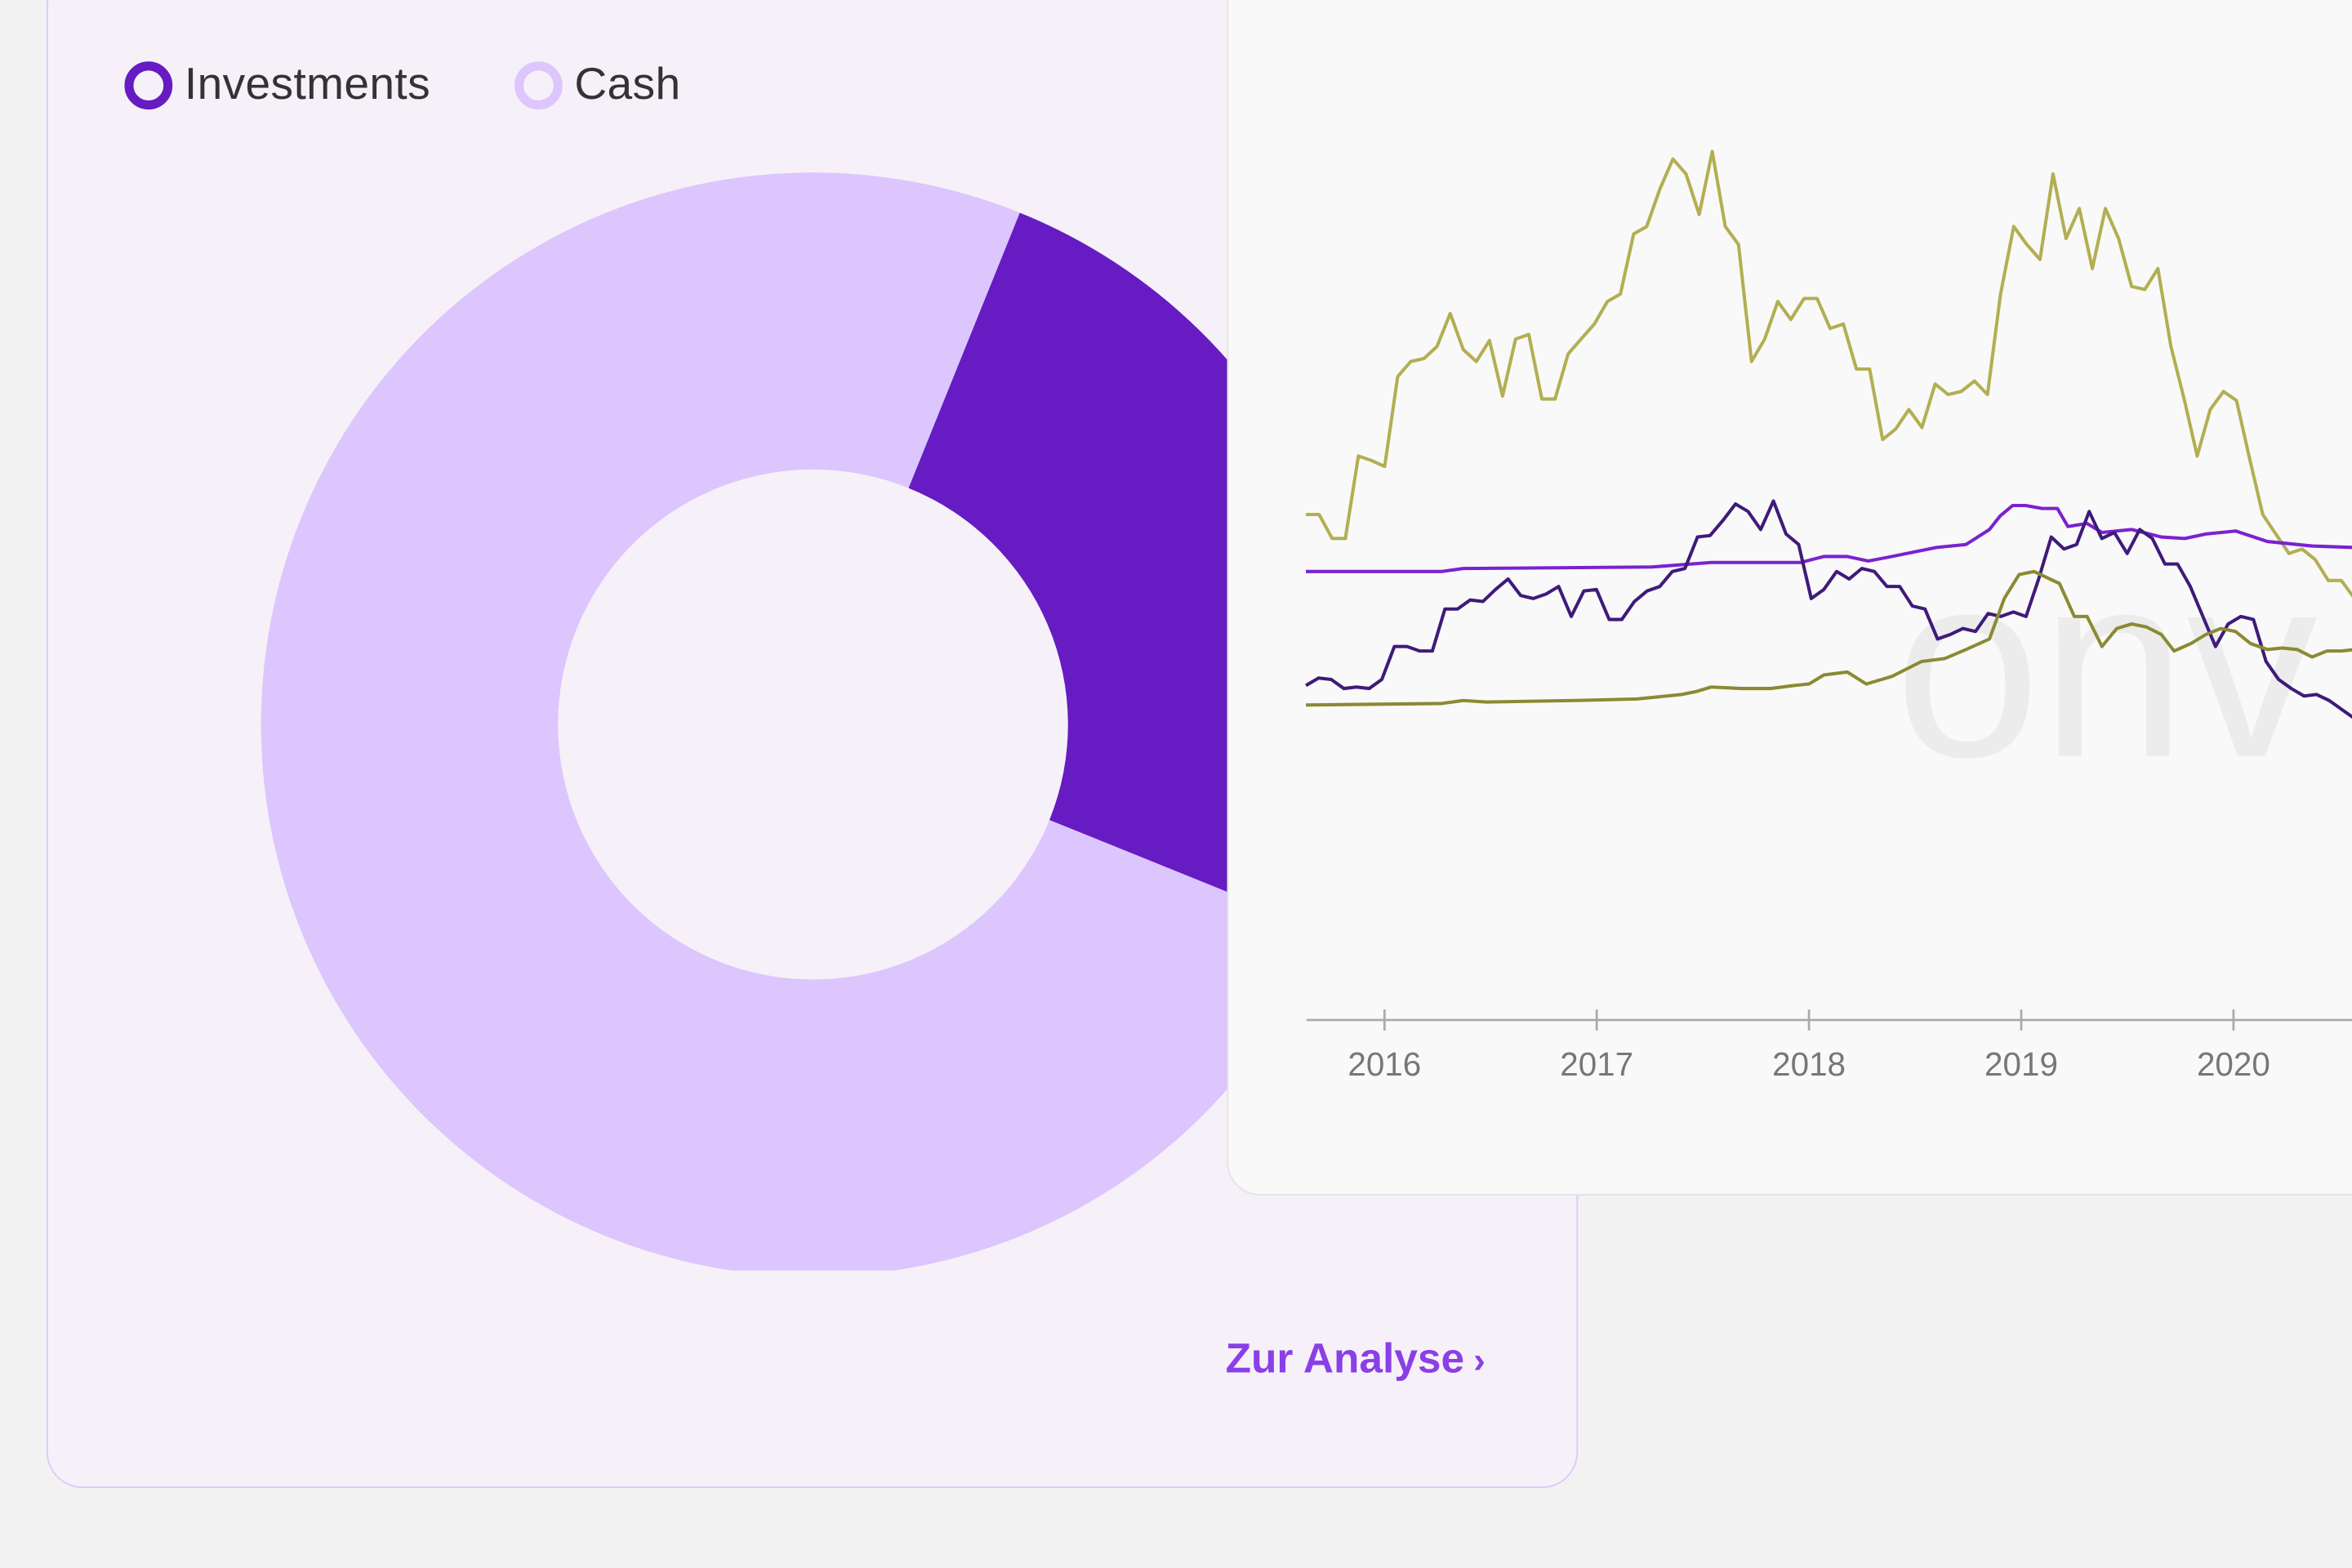  What do you see at coordinates (2106, 666) in the screenshot?
I see `watermark-logo: onv` at bounding box center [2106, 666].